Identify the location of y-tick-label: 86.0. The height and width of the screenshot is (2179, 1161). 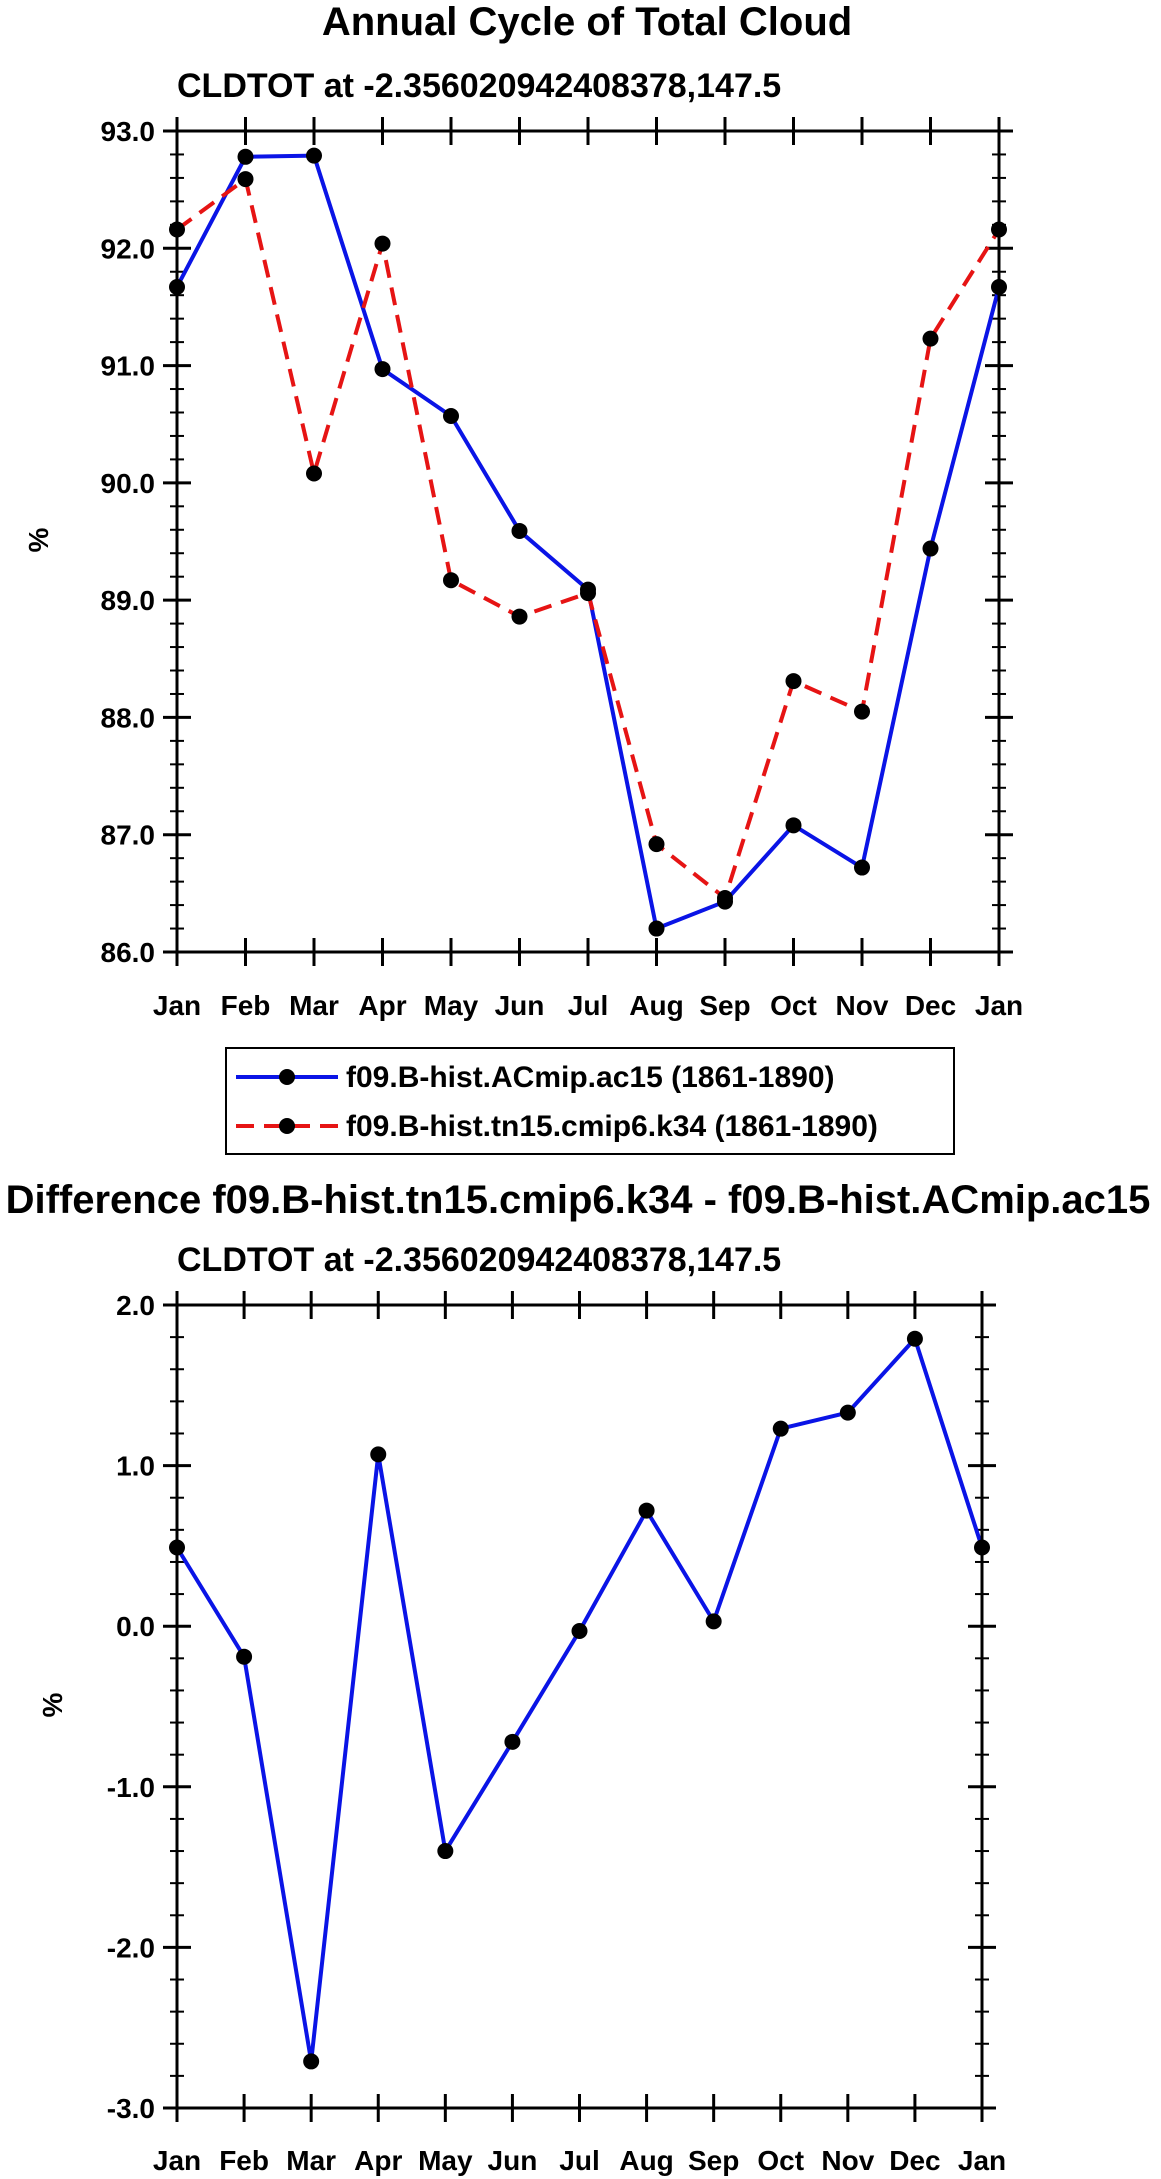
(128, 952).